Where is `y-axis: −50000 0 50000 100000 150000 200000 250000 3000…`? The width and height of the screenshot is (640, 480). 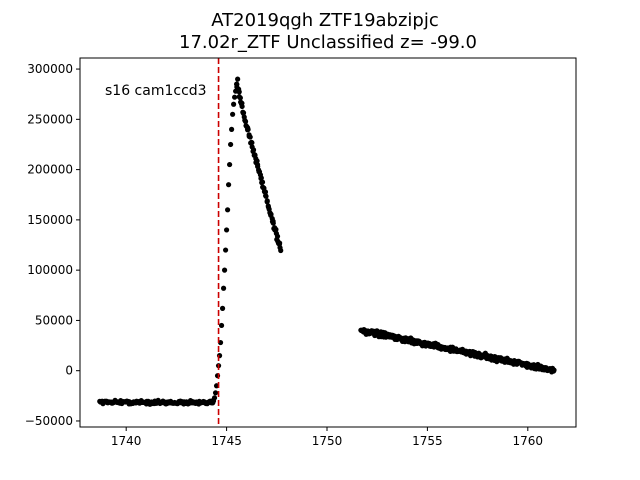
y-axis: −50000 0 50000 100000 150000 200000 250000 3000… is located at coordinates (52, 245).